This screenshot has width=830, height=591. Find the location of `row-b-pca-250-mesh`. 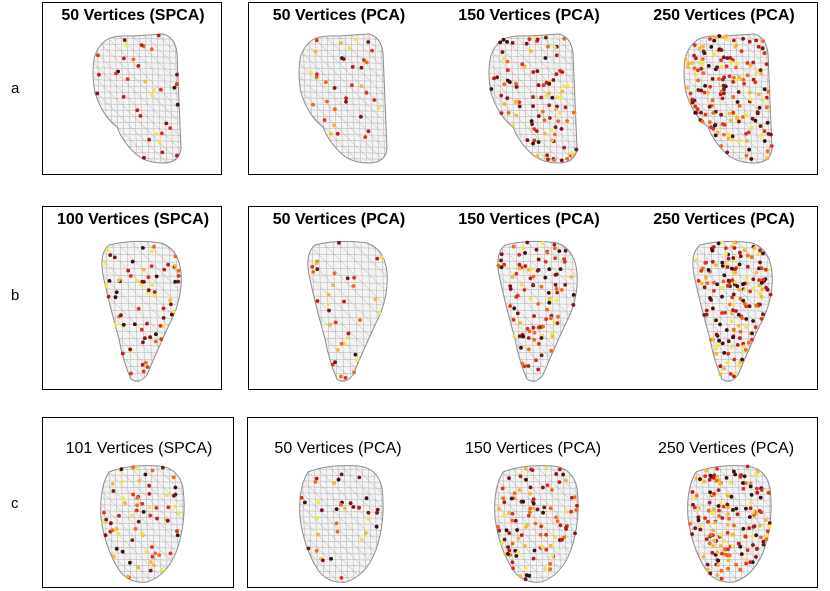

row-b-pca-250-mesh is located at coordinates (732, 311).